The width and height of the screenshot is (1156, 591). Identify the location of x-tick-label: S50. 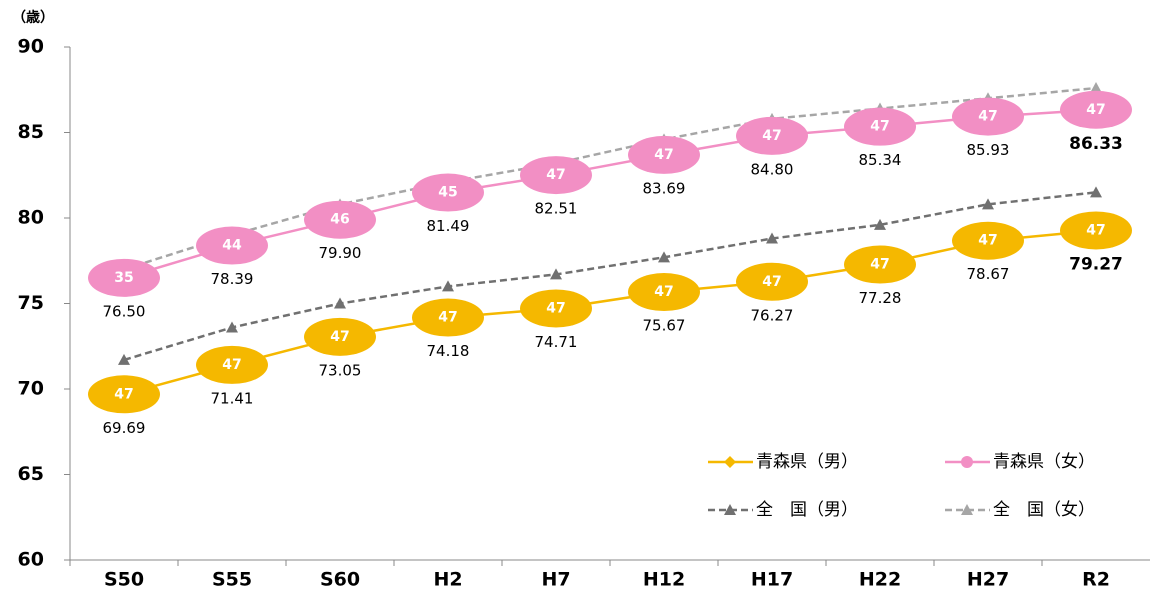
(124, 580).